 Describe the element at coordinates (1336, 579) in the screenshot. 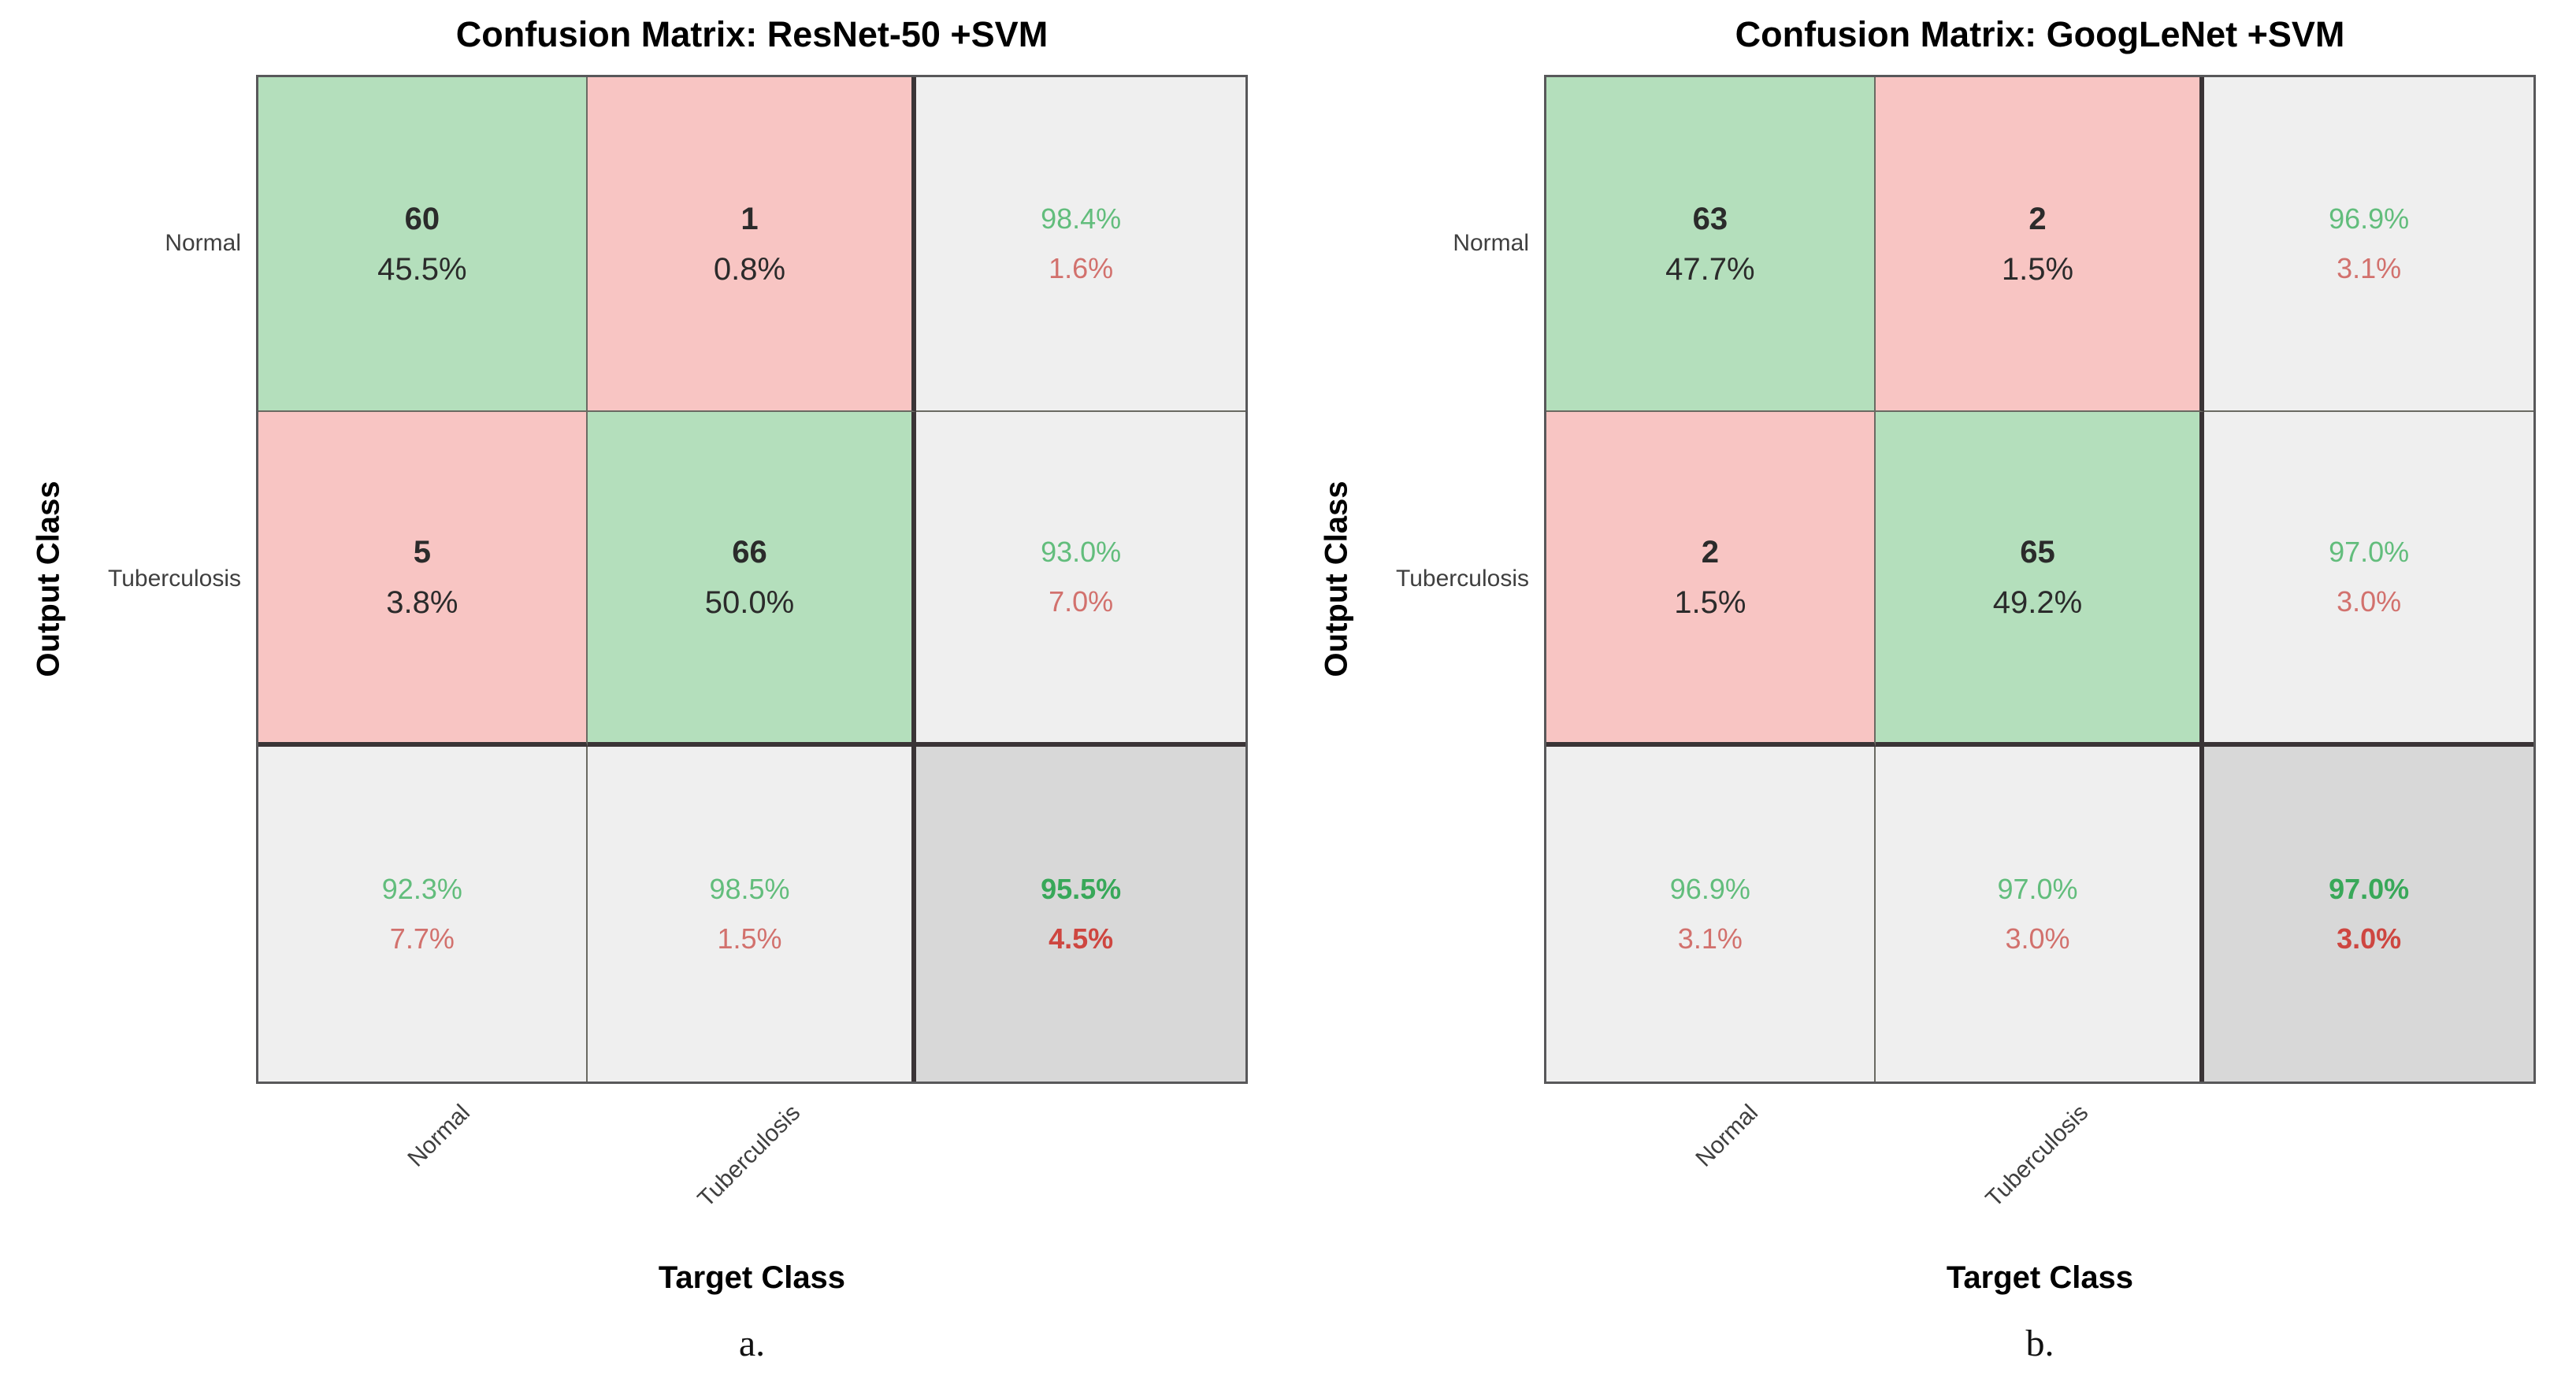

I see `panel-b-y-axis-label: Output Class` at that location.